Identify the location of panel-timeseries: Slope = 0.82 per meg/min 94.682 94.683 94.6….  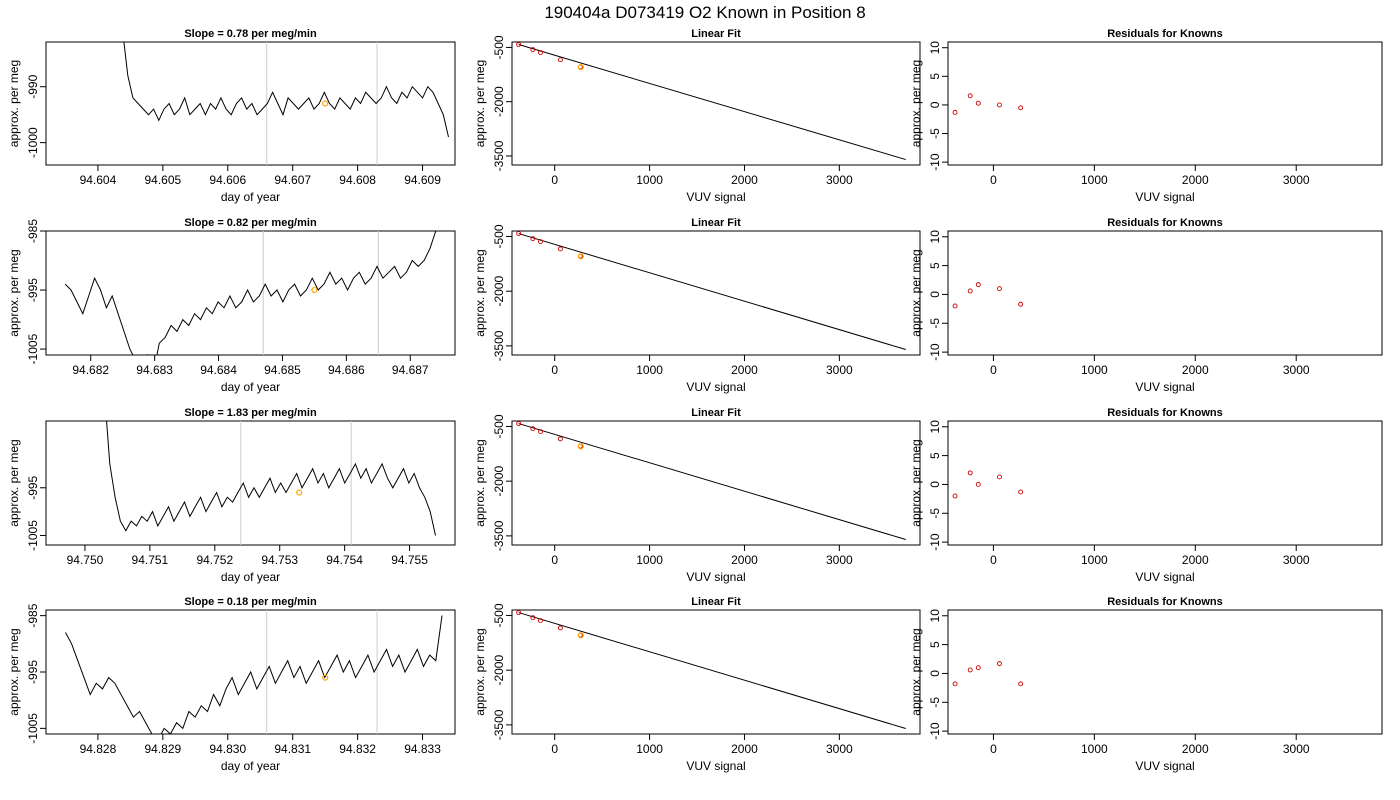
(231, 305).